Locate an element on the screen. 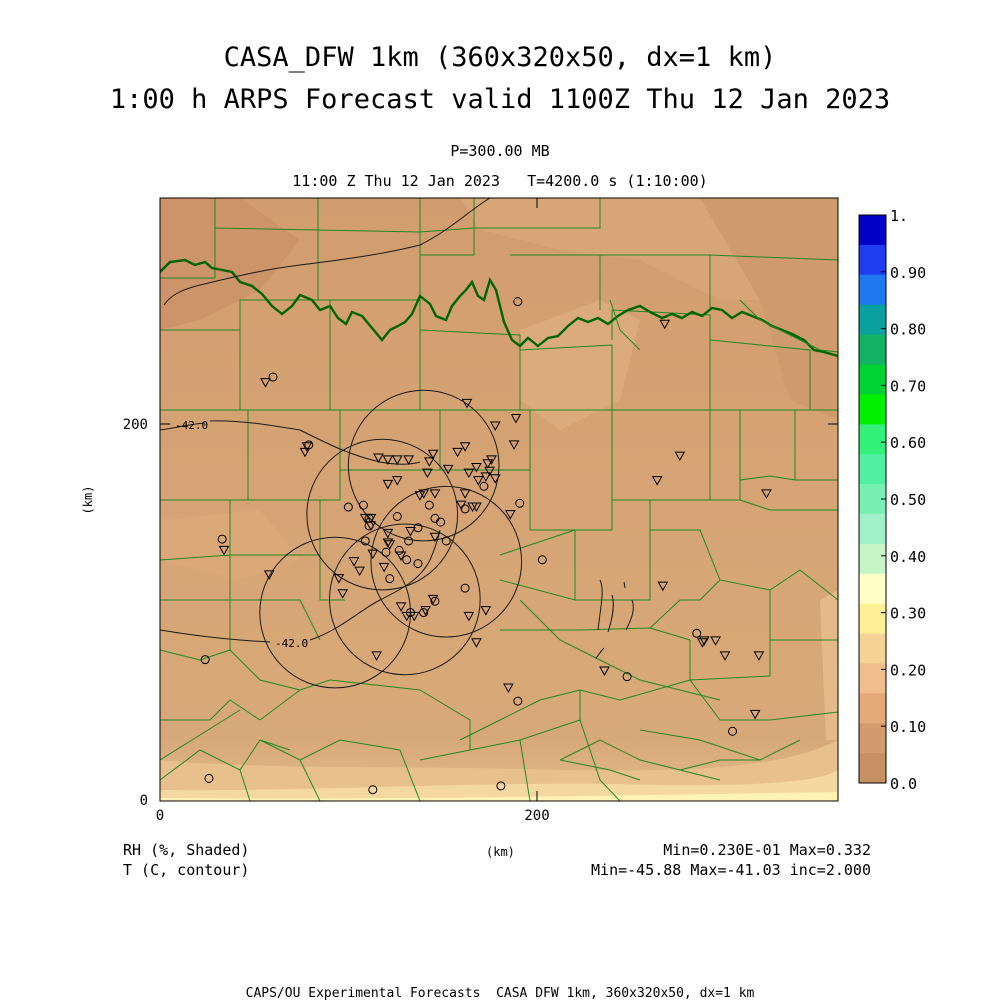 The image size is (1000, 1001). t-min-max: Min=-45.88 Max=-41.03 inc=2.000 is located at coordinates (731, 870).